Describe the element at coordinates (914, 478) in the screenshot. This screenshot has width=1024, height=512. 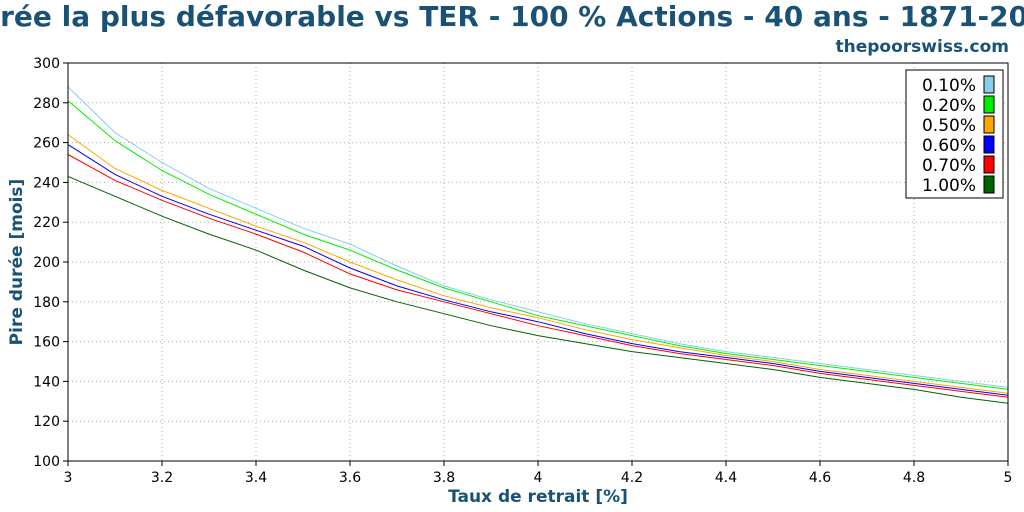
I see `x-tick-label: 4.8` at that location.